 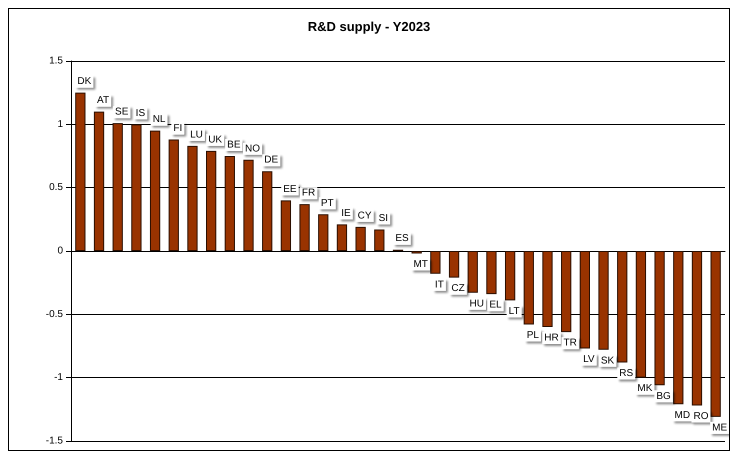 What do you see at coordinates (626, 373) in the screenshot?
I see `x-tick-label: RS` at bounding box center [626, 373].